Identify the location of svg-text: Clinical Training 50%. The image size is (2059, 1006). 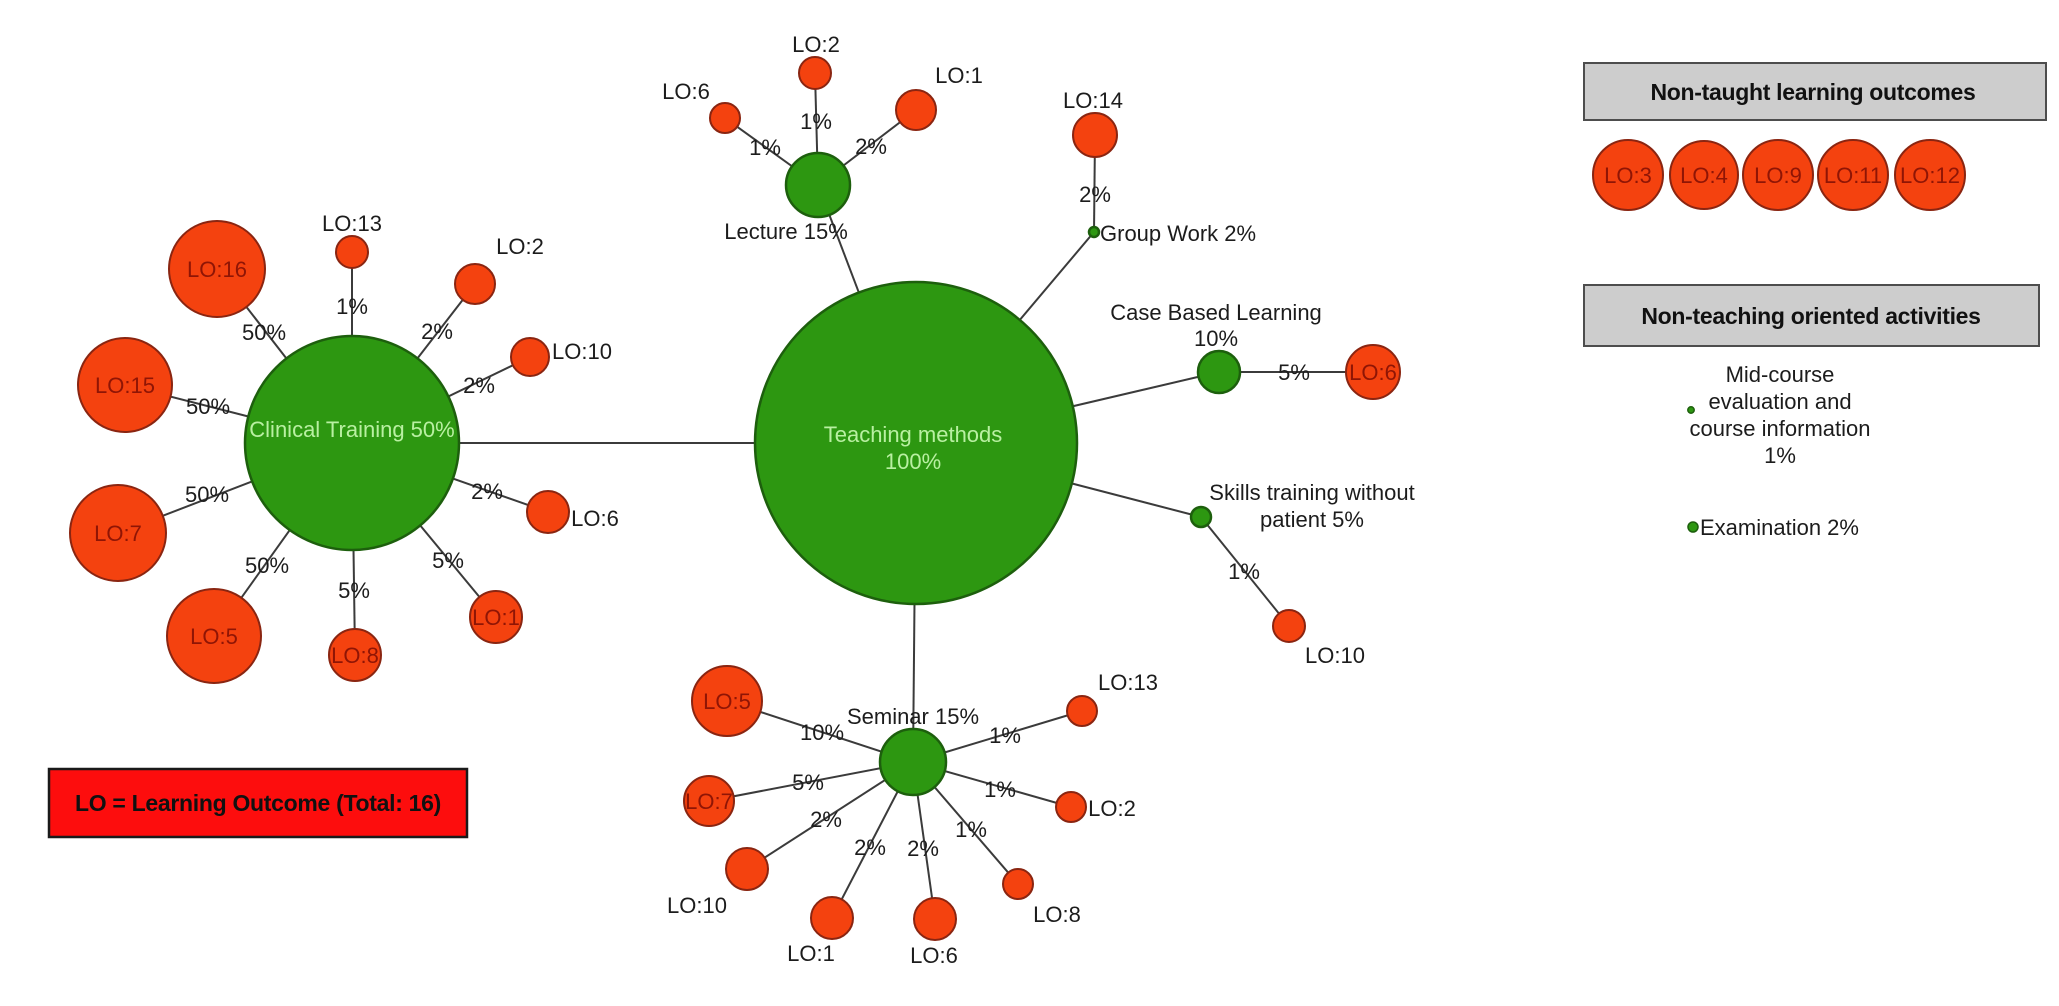
(351, 429).